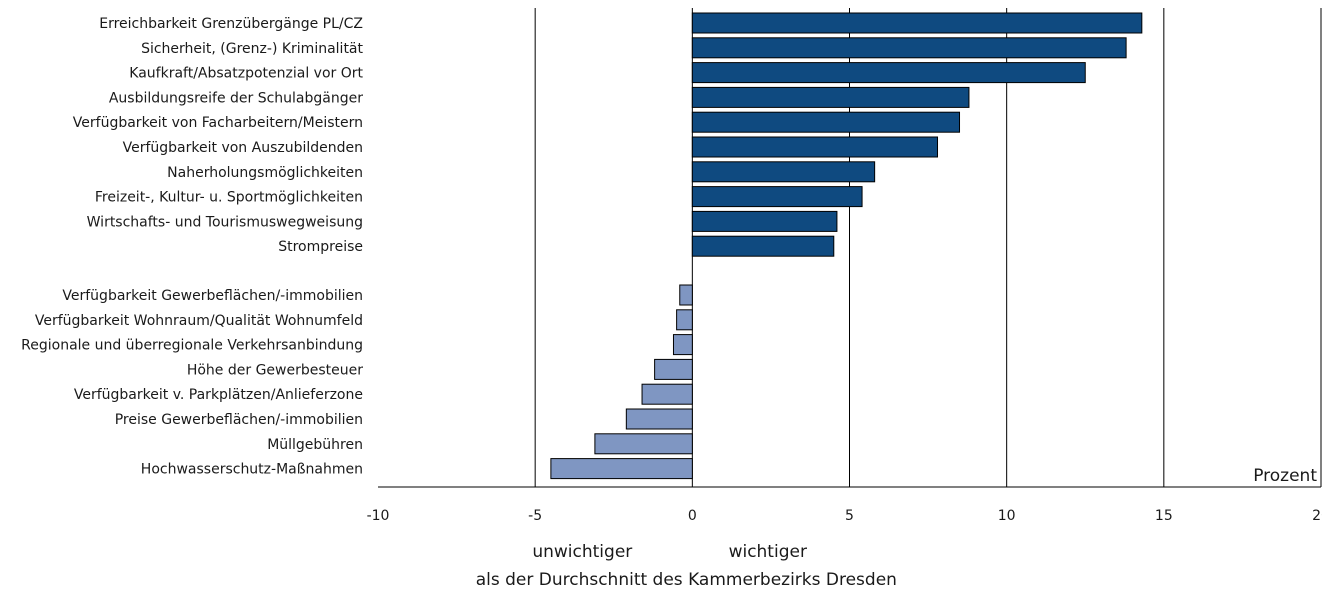 This screenshot has width=1322, height=592. What do you see at coordinates (239, 420) in the screenshot?
I see `category-label: Preise Gewerbeflächen/-immobilien` at bounding box center [239, 420].